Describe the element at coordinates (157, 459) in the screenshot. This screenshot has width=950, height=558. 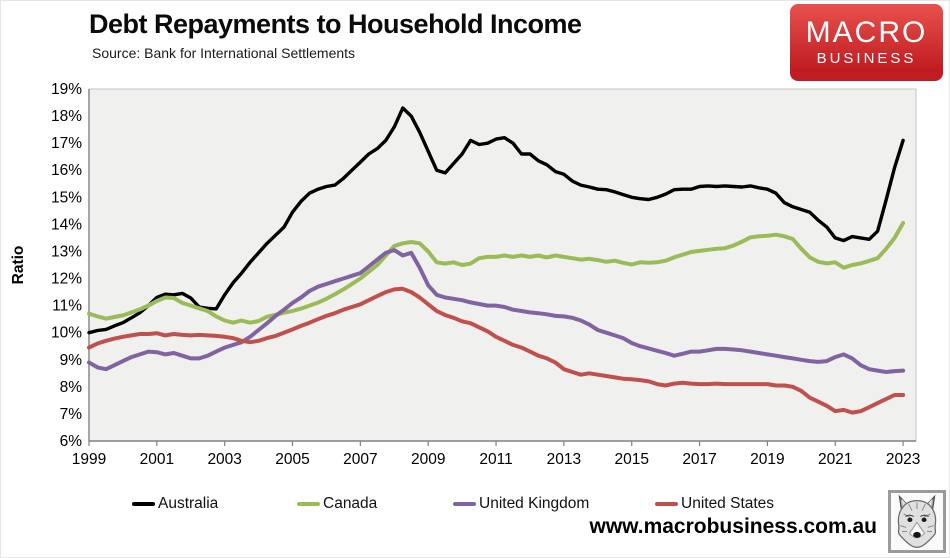
I see `x-tick-label: 2001` at that location.